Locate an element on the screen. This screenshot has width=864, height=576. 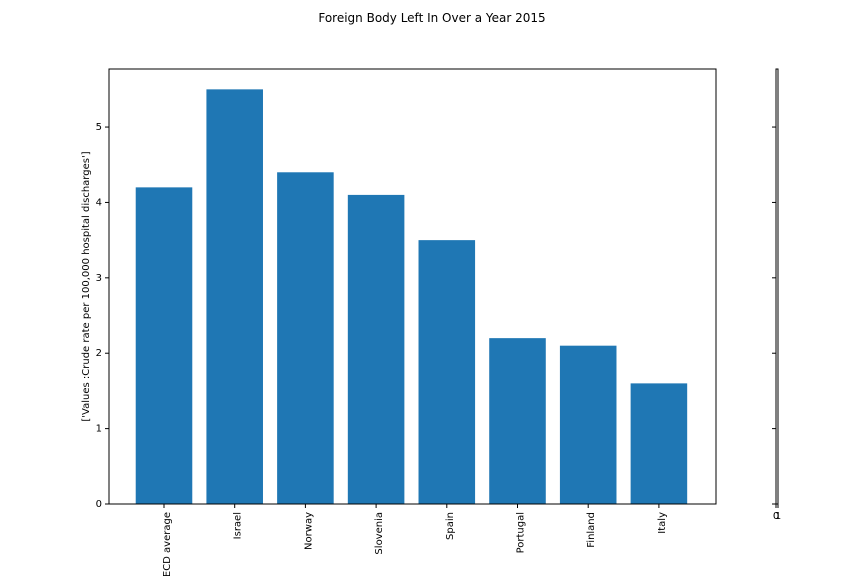
chart-title: Foreign Body Left In Over a Year 2015 is located at coordinates (431, 18).